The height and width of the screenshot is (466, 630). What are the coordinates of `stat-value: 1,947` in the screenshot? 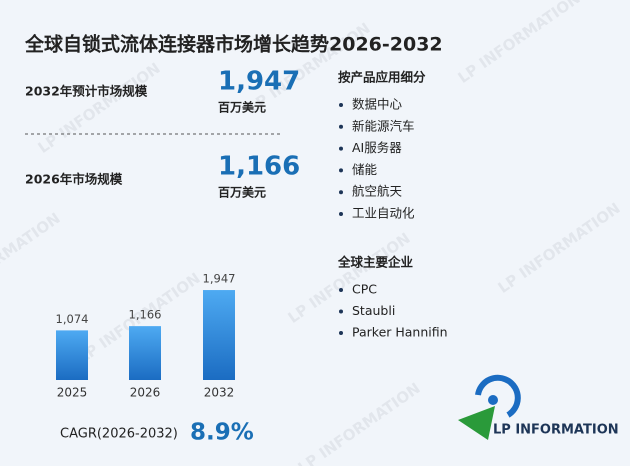 It's located at (259, 82).